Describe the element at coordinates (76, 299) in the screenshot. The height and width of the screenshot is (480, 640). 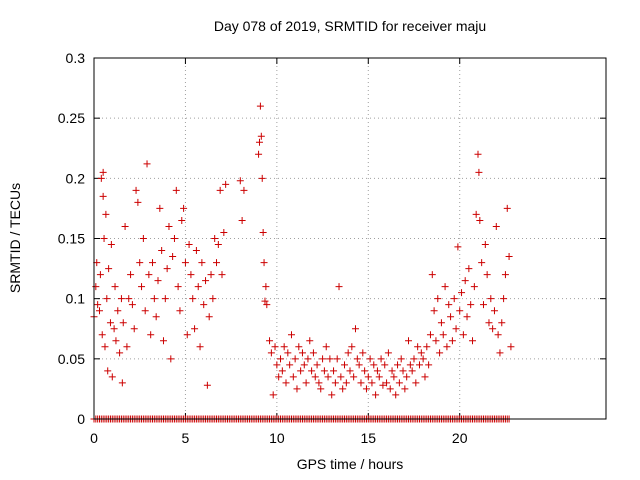
I see `y-tick-label: 0.1` at that location.